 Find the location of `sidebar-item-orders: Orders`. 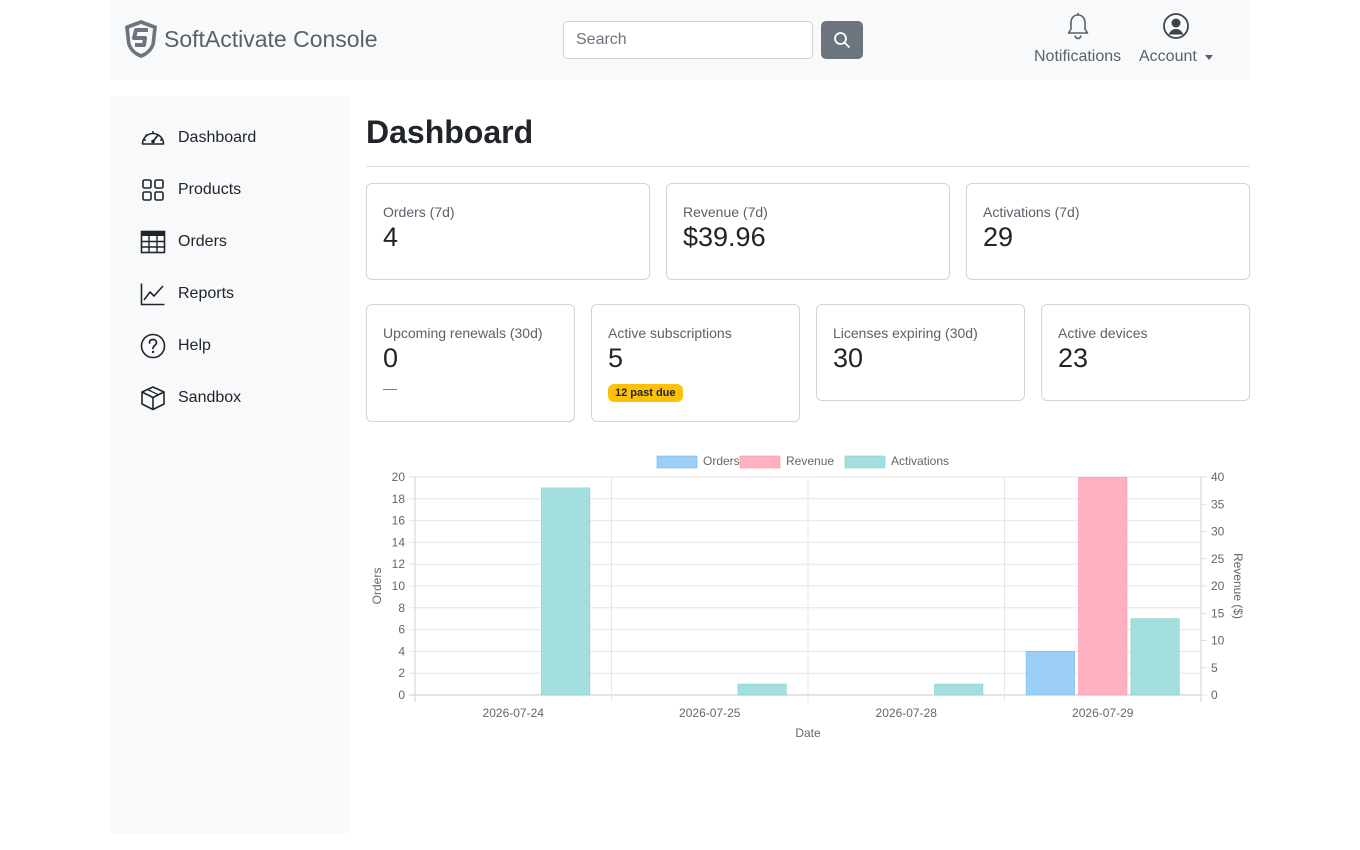

sidebar-item-orders: Orders is located at coordinates (183, 242).